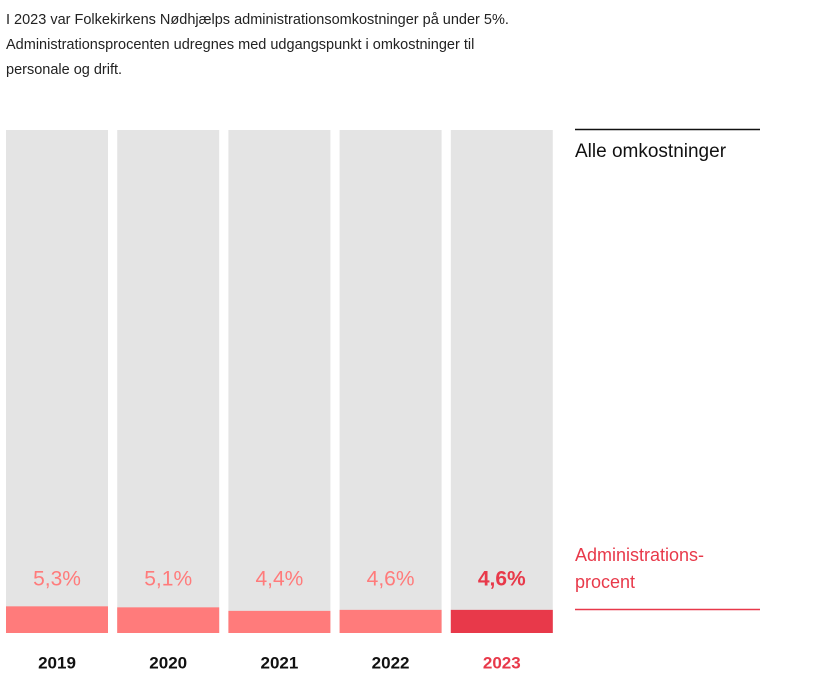 This screenshot has height=691, width=826. I want to click on legend-label: Administrations-procent, so click(640, 568).